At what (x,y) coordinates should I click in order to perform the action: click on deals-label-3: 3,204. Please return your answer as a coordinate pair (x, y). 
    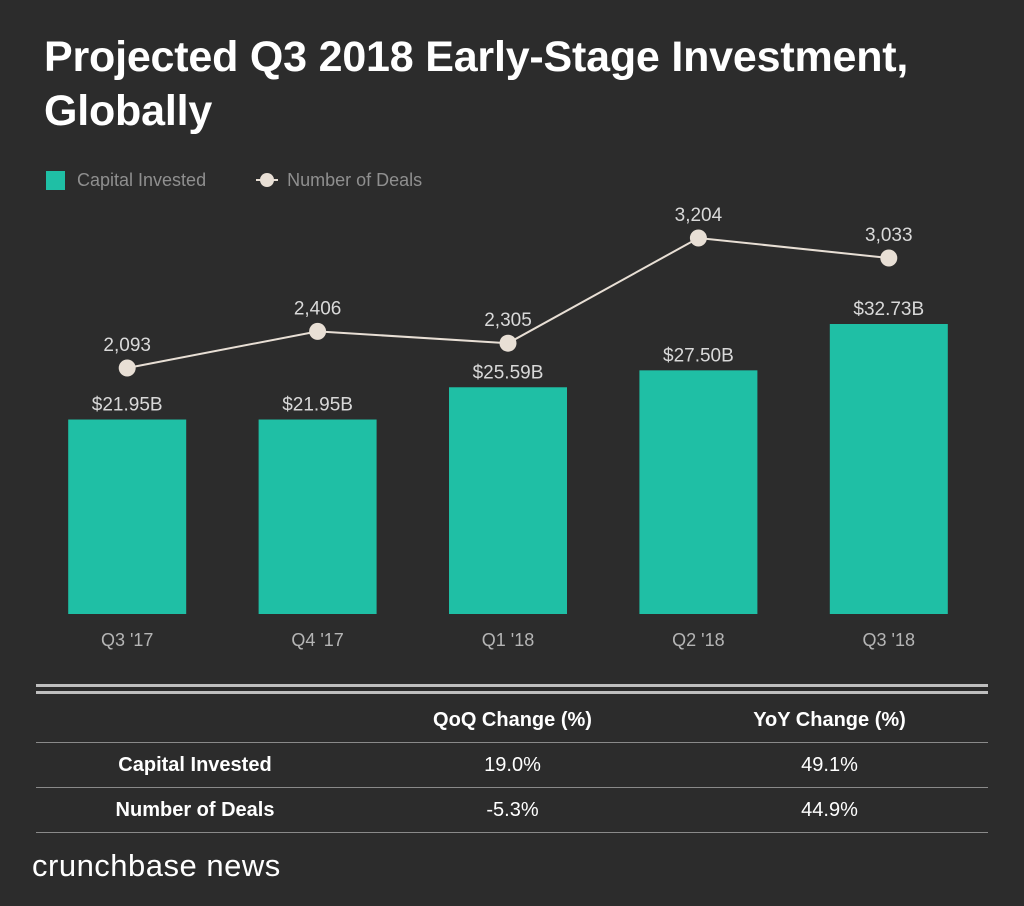
    Looking at the image, I should click on (699, 215).